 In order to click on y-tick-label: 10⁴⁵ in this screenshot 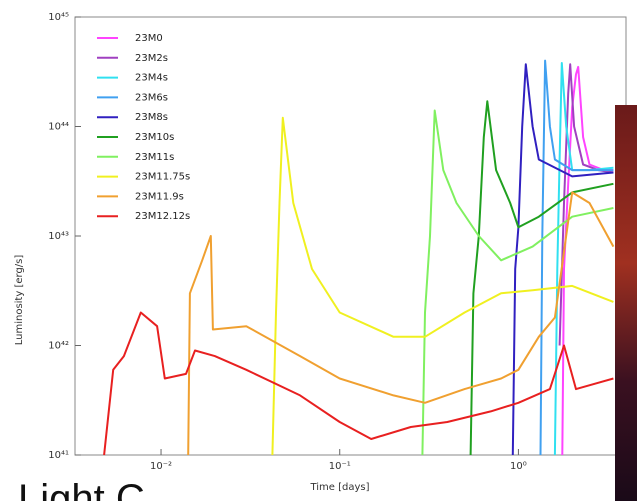, I will do `click(58, 17)`.